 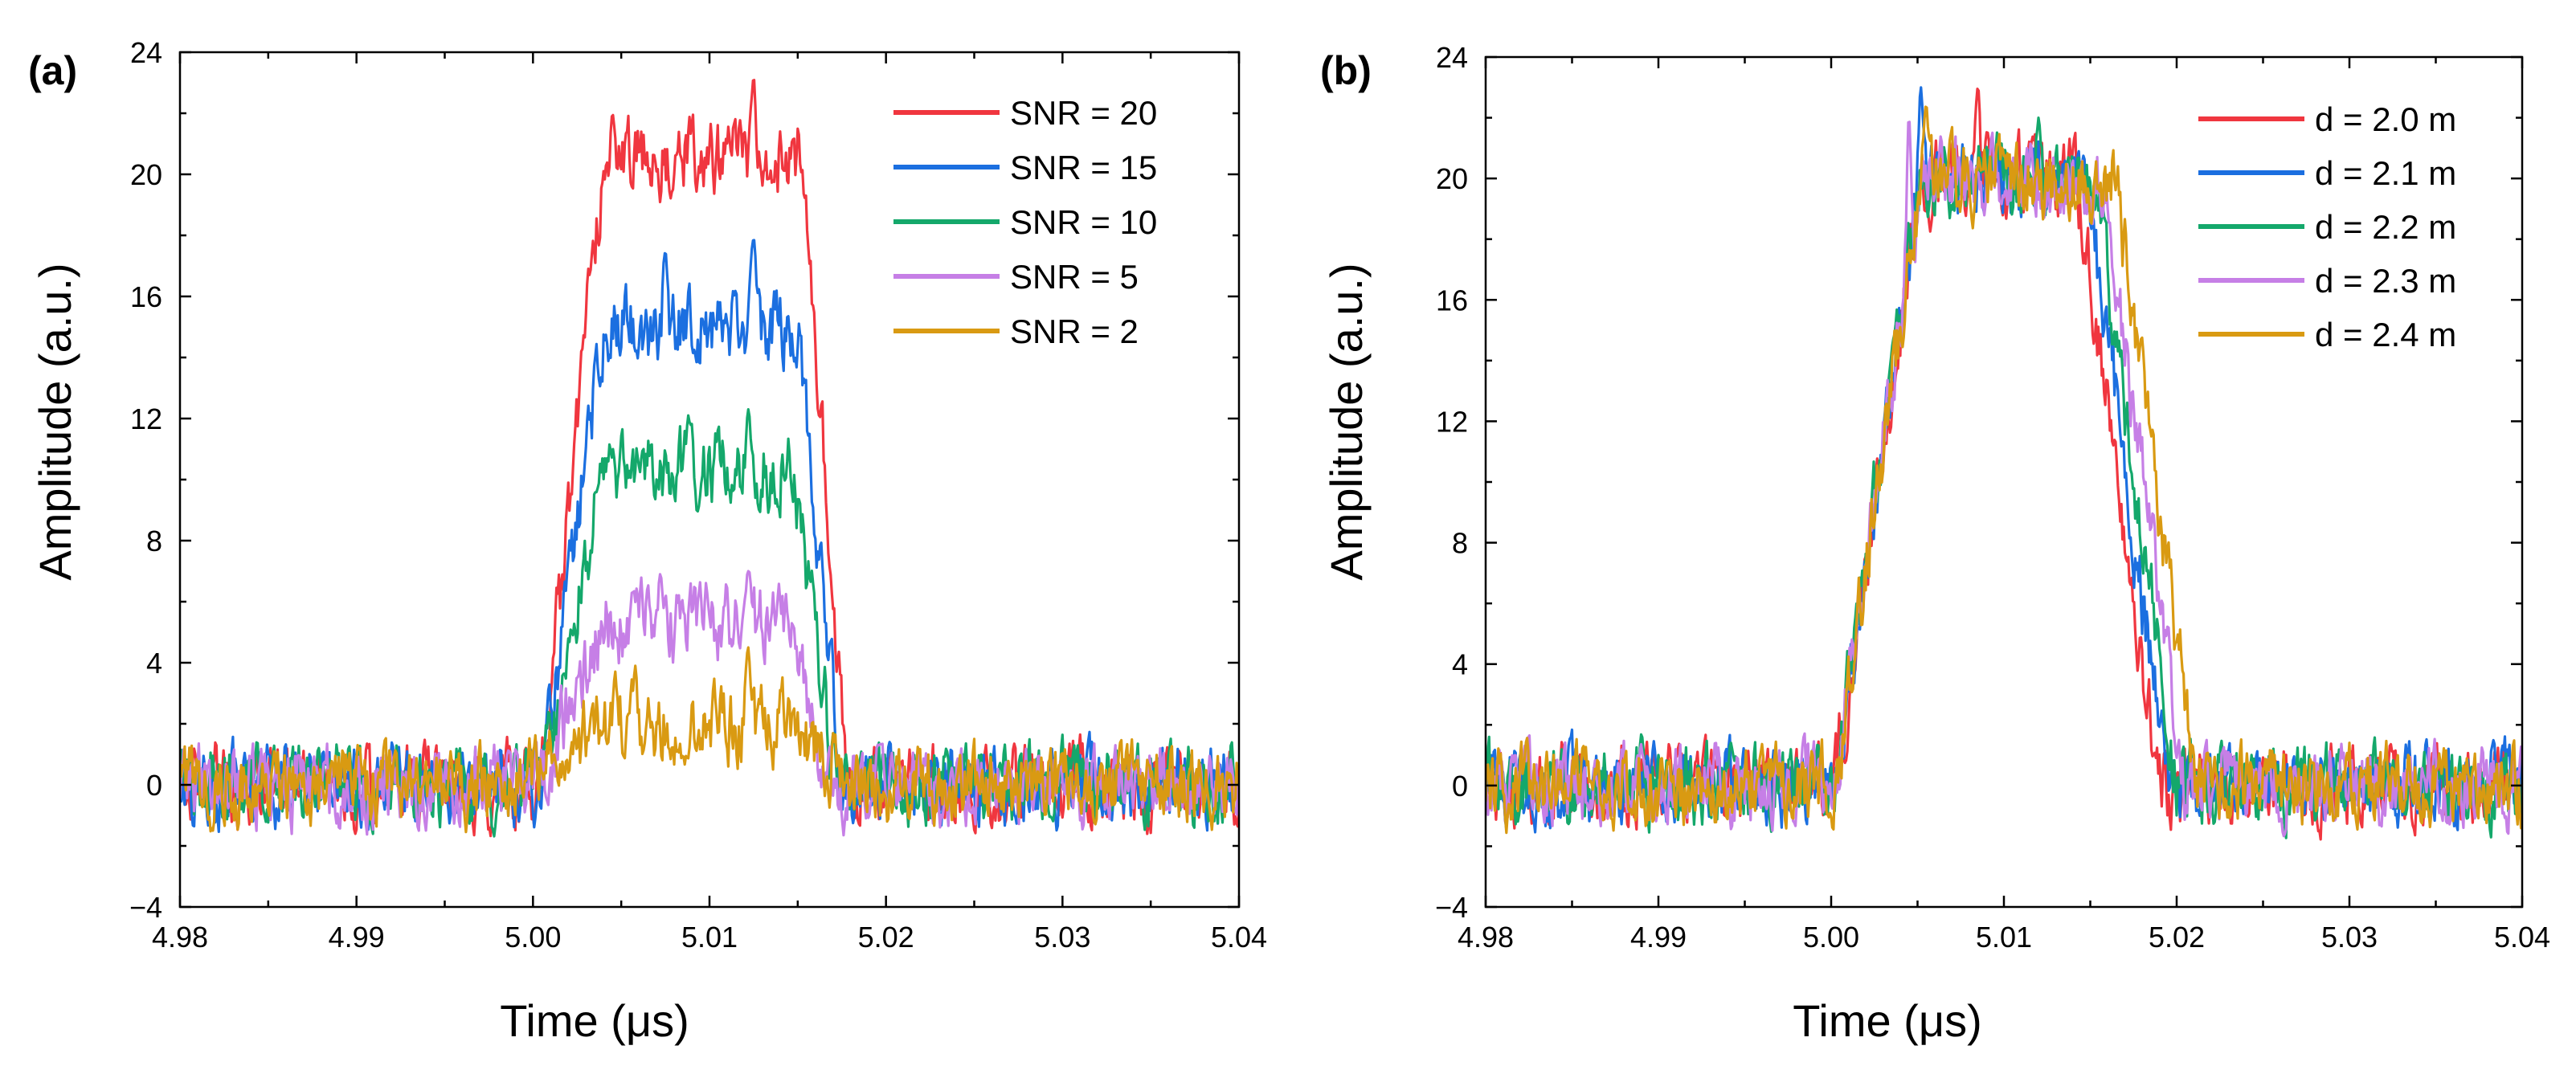 I want to click on panel-b-legend-label-4: d = 2.3 m, so click(x=2385, y=281).